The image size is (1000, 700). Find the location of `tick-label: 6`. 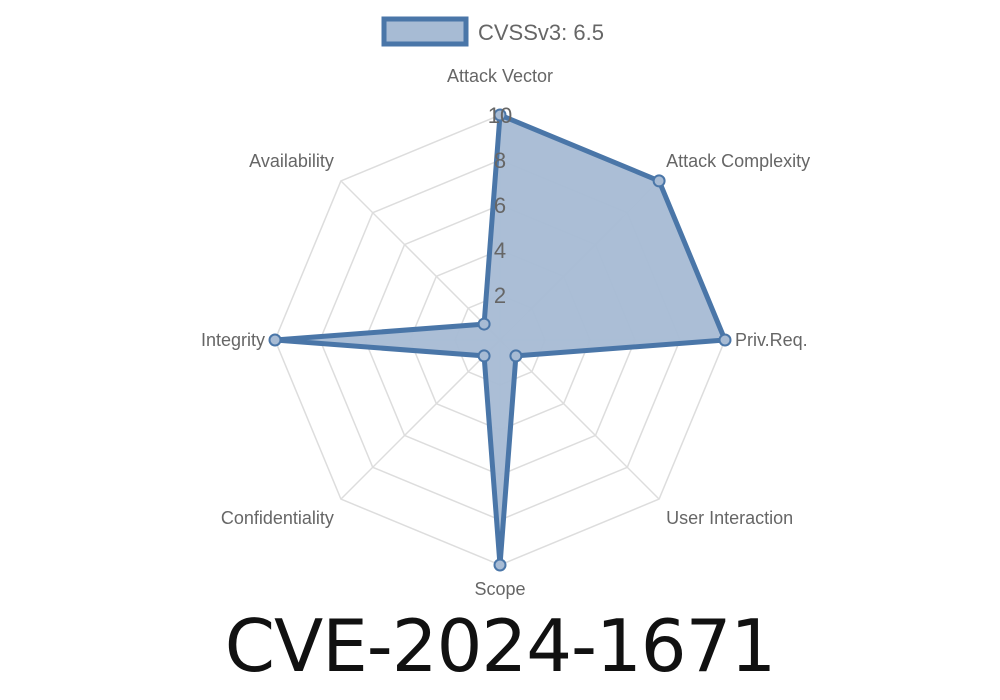

tick-label: 6 is located at coordinates (500, 205).